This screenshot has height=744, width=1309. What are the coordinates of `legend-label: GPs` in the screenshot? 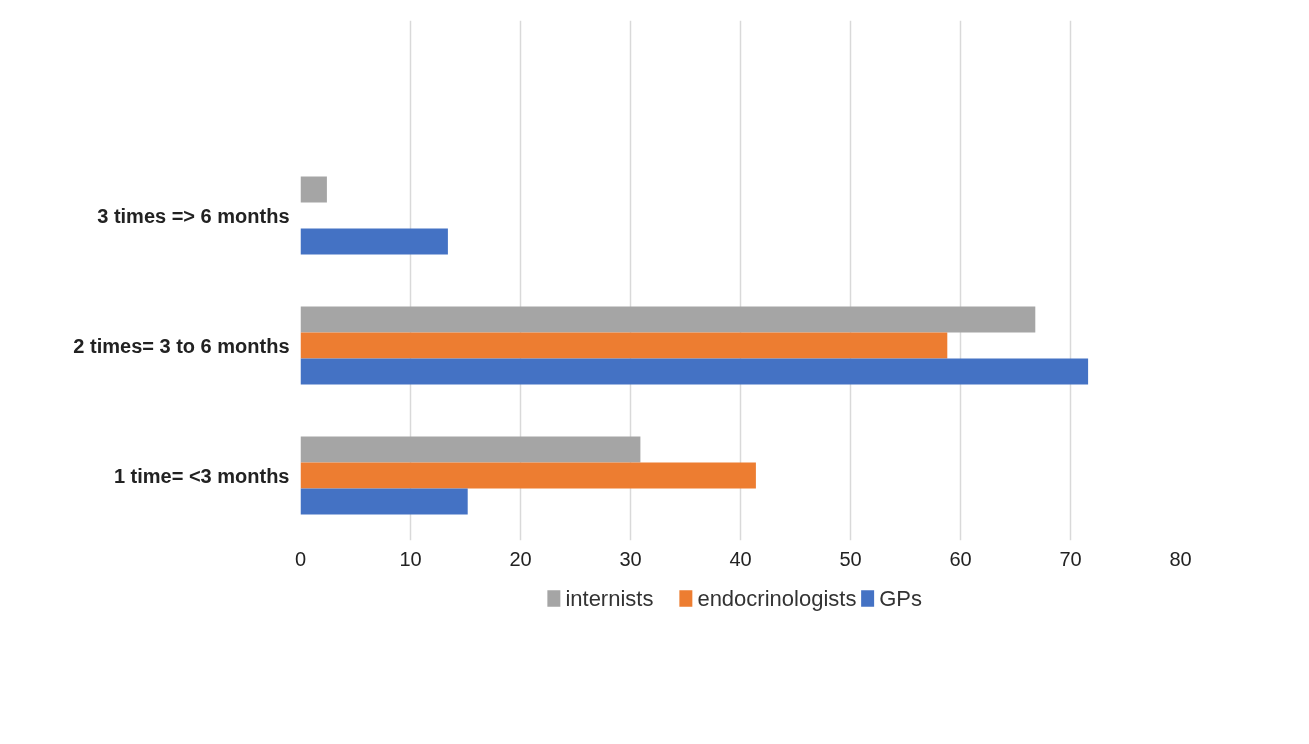 It's located at (900, 598).